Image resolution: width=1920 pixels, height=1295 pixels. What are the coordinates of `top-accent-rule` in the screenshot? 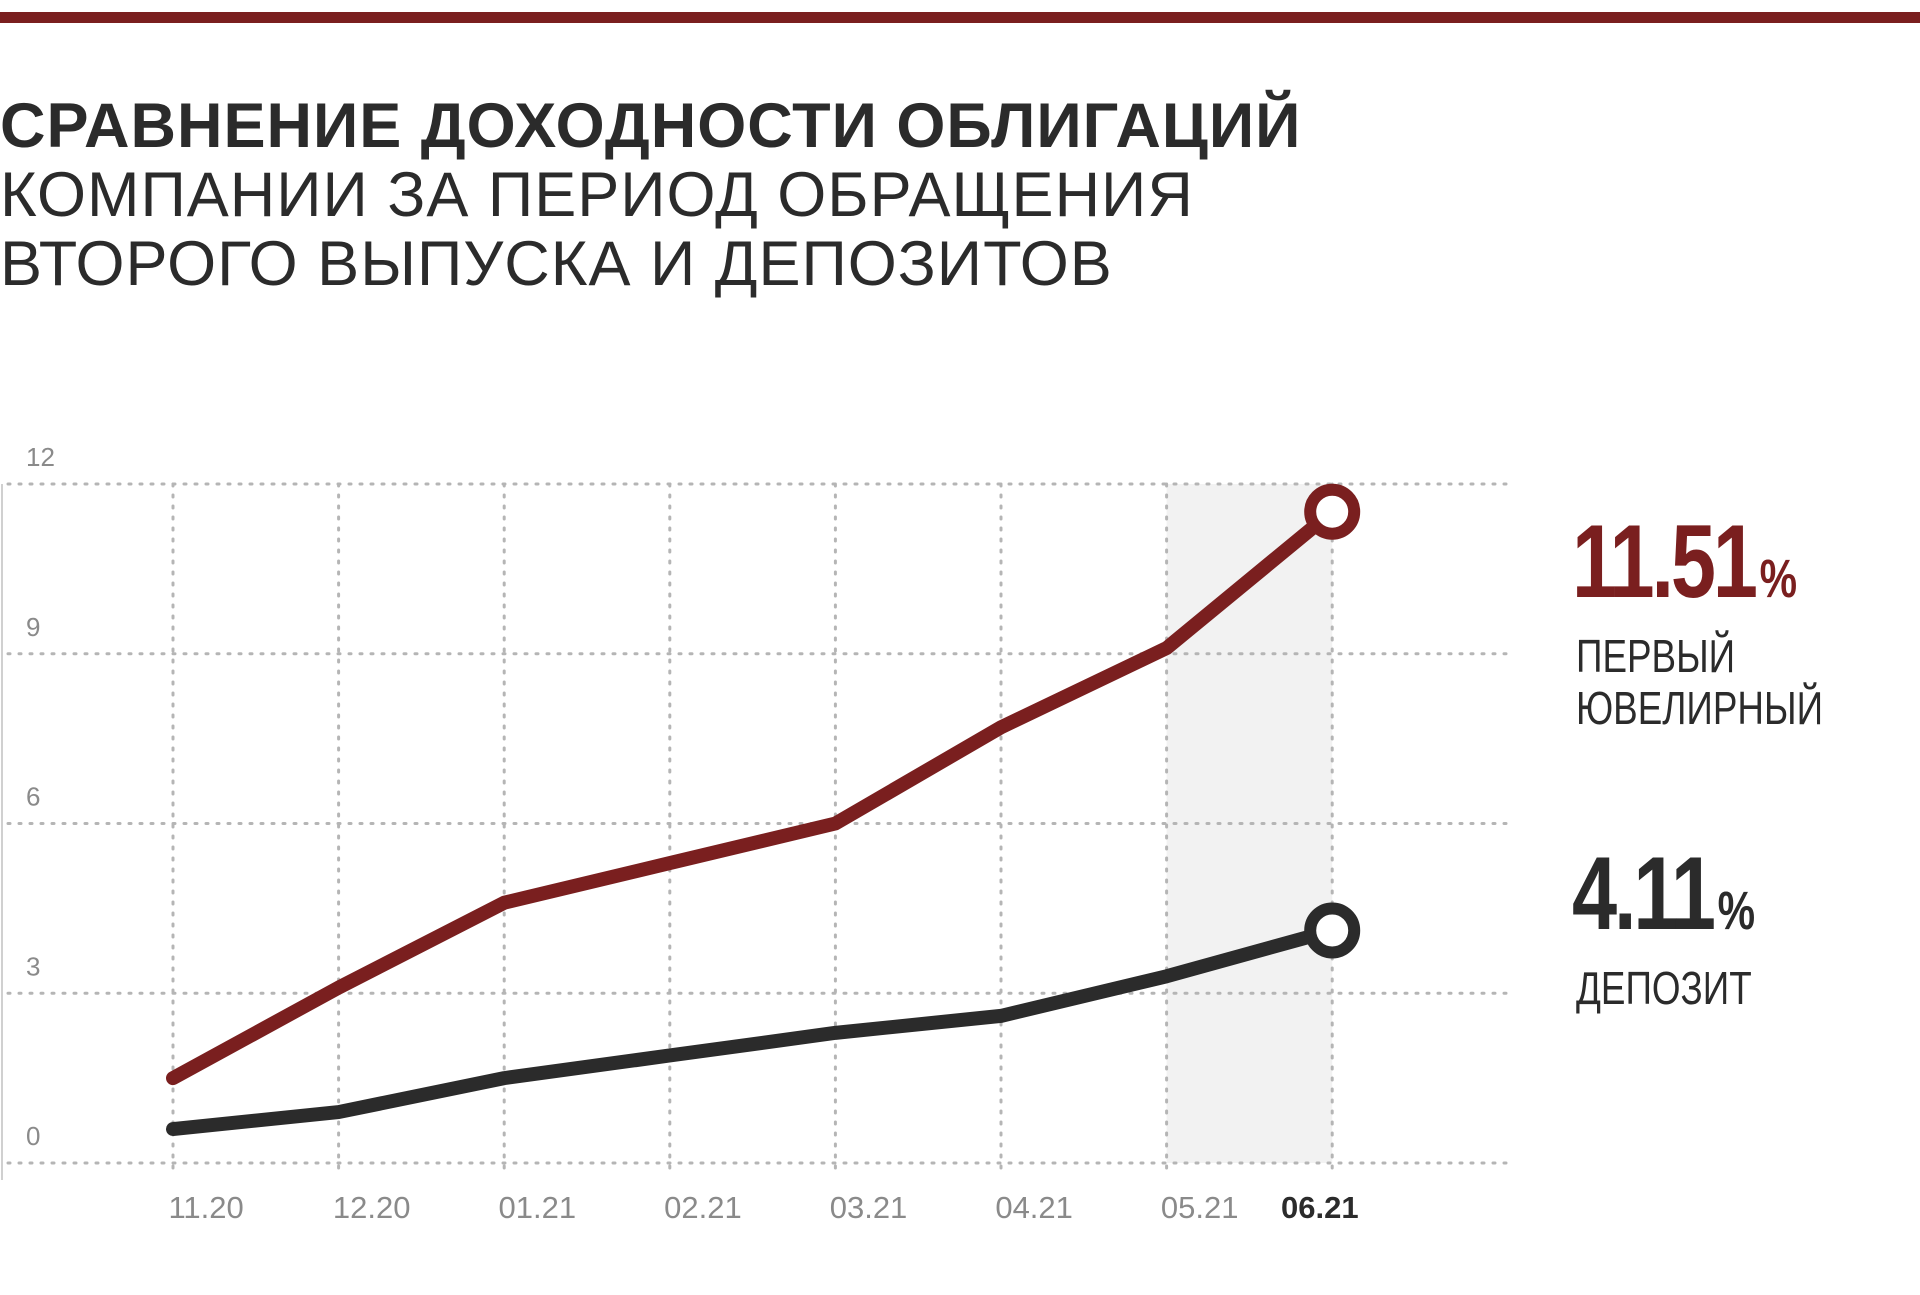 It's located at (960, 17).